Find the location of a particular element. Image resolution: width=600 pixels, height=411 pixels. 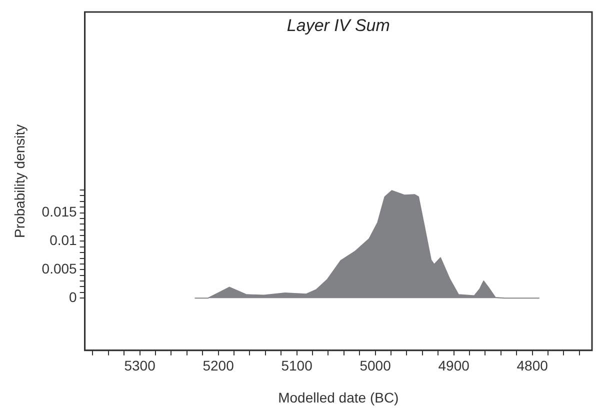

y-tick-label: 0 is located at coordinates (73, 296).